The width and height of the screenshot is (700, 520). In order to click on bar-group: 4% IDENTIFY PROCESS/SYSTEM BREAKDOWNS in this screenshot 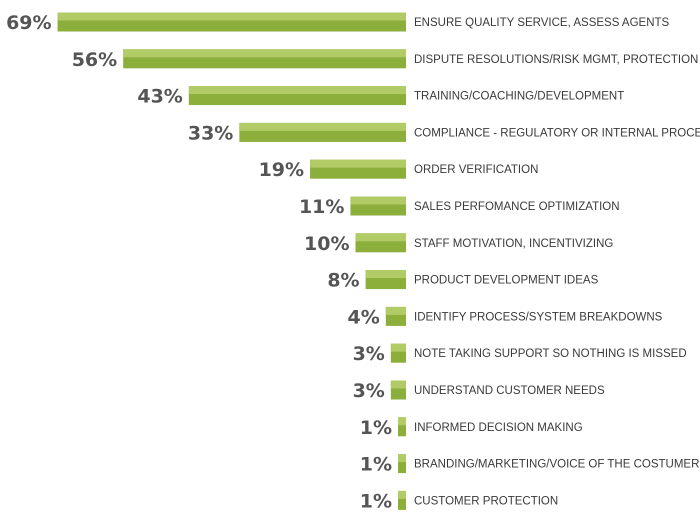, I will do `click(505, 317)`.